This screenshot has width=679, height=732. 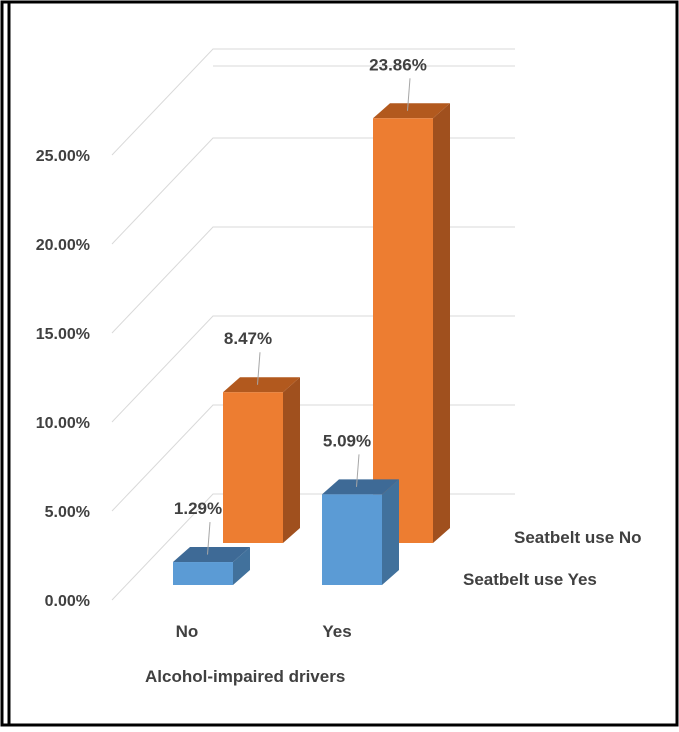 I want to click on data-label: 8.47%, so click(x=248, y=338).